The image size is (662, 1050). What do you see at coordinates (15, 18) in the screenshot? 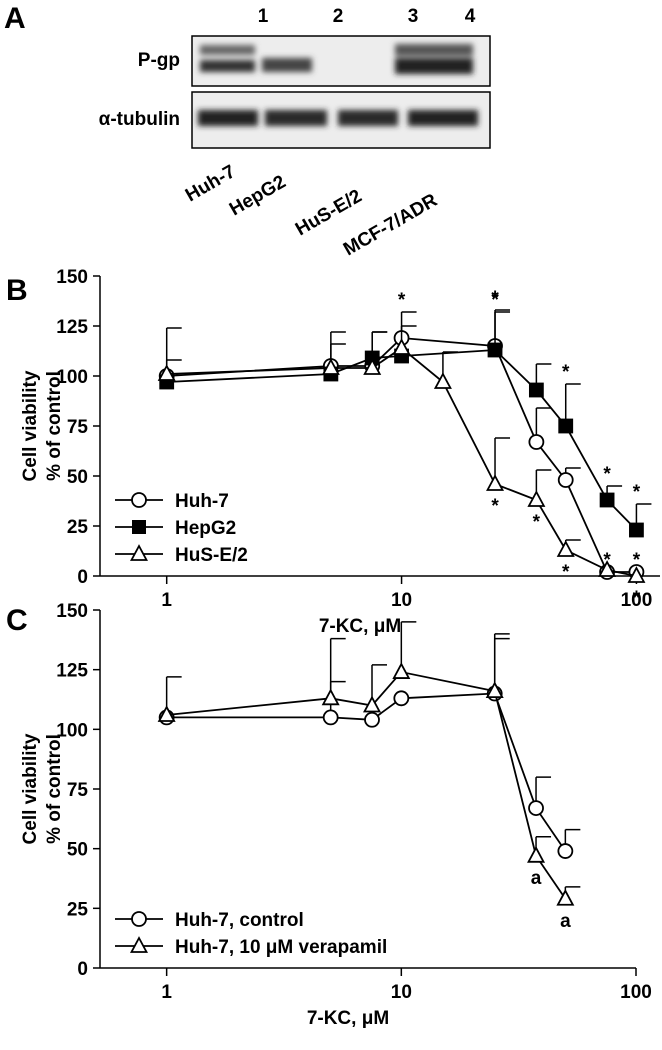
I see `panel-label: A` at bounding box center [15, 18].